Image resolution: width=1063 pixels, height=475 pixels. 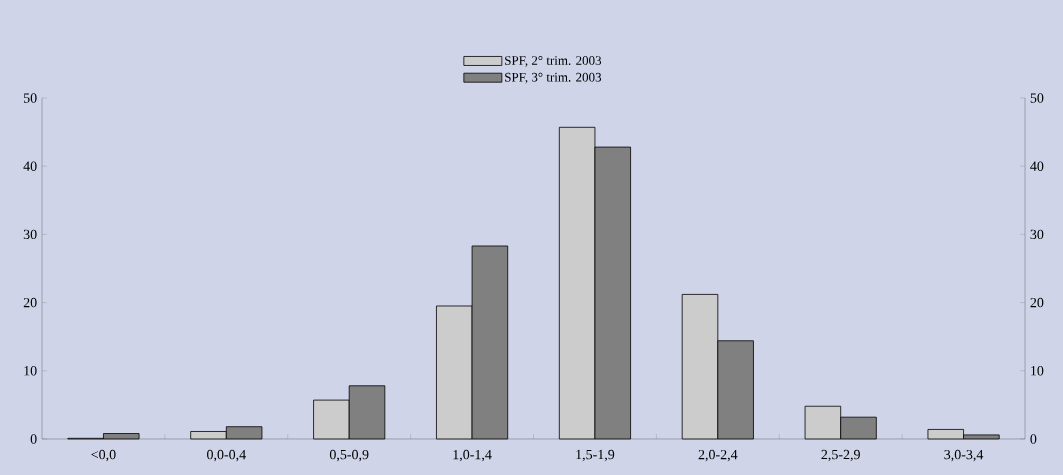 What do you see at coordinates (30, 371) in the screenshot?
I see `y-tick-label: 10` at bounding box center [30, 371].